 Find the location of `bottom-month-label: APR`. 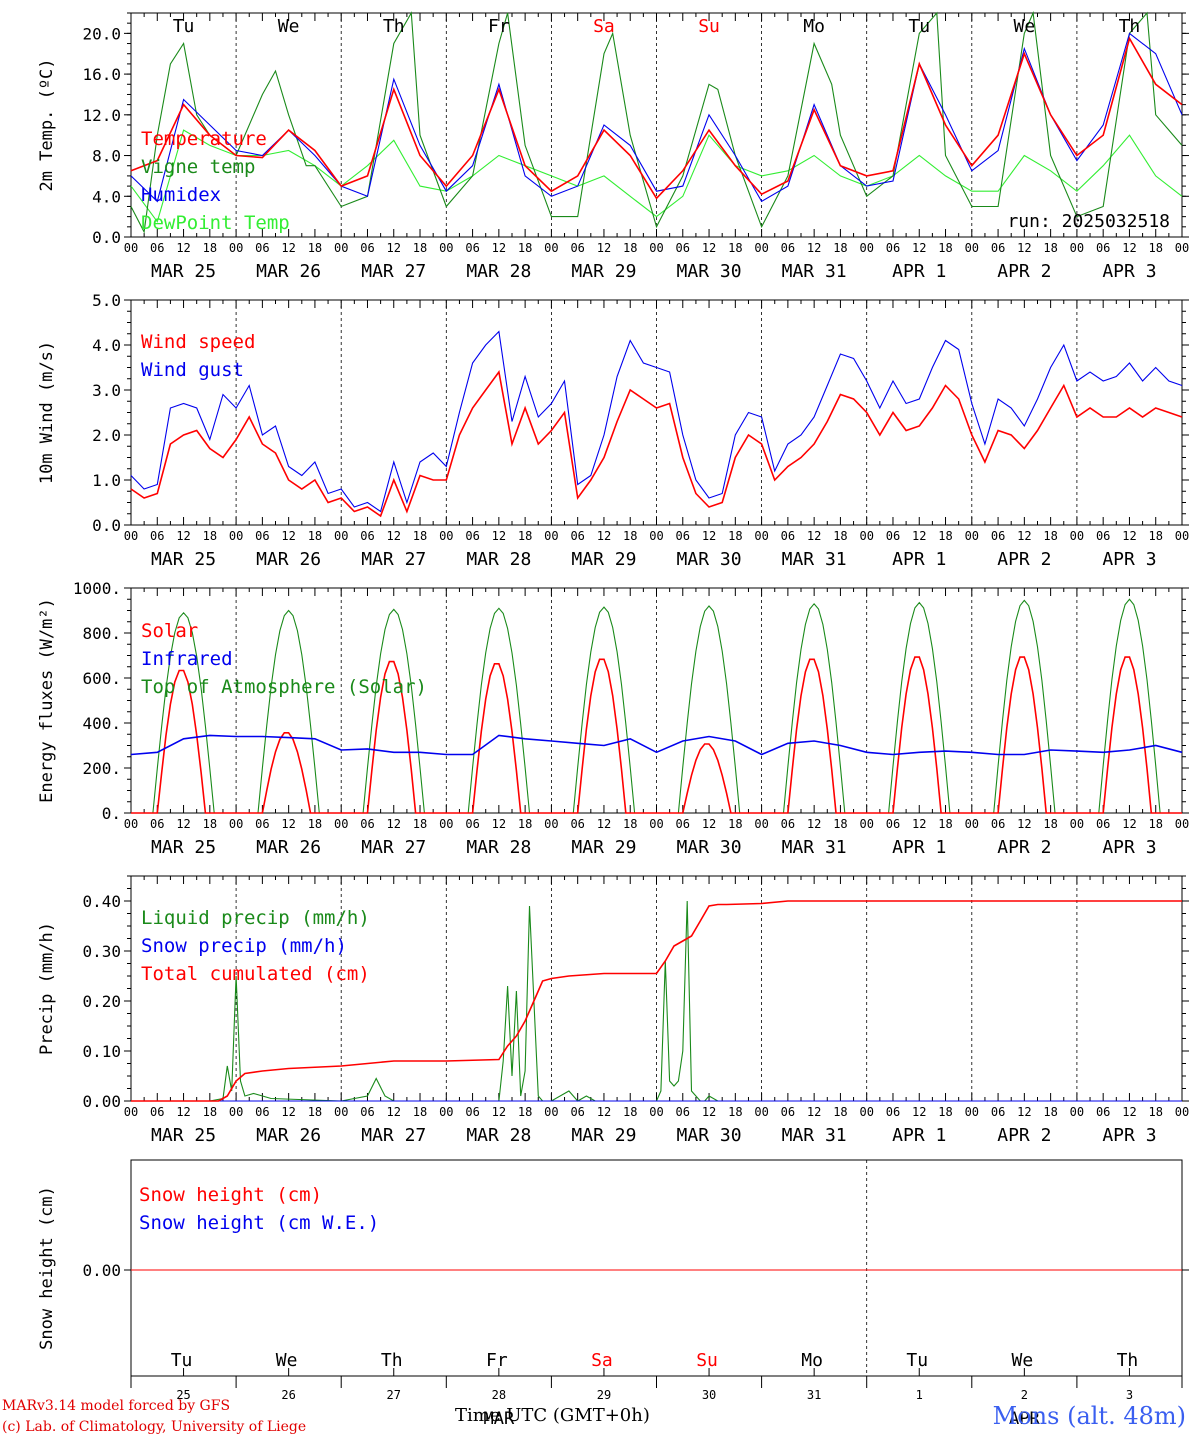

bottom-month-label: APR is located at coordinates (1024, 1419).